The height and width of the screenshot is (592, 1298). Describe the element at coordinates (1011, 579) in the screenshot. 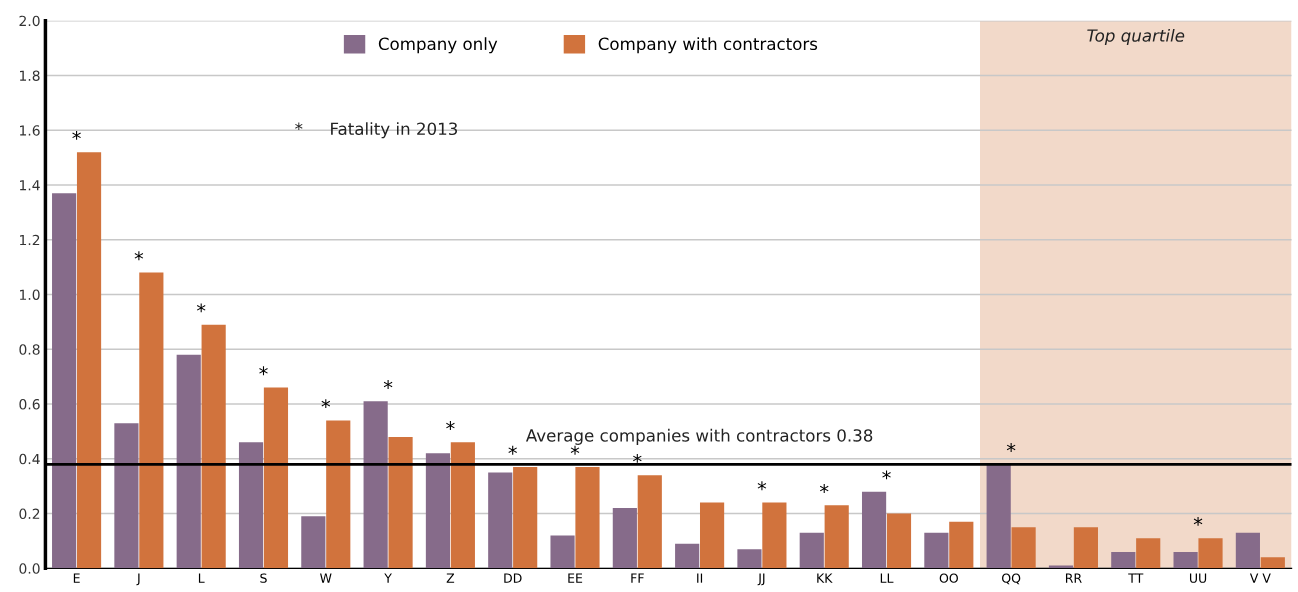

I see `x-tick-label: QQ` at that location.